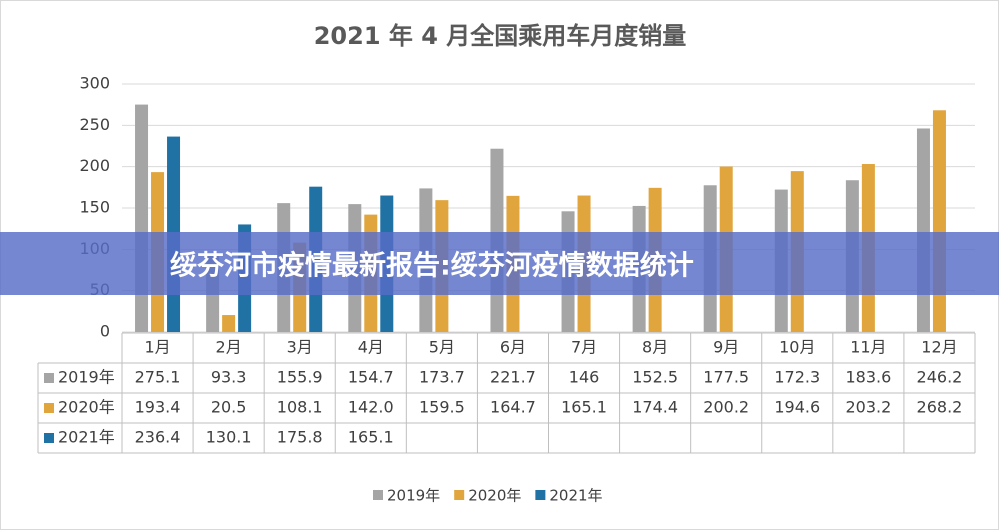 Image resolution: width=999 pixels, height=530 pixels. I want to click on data-label: 174.4, so click(655, 407).